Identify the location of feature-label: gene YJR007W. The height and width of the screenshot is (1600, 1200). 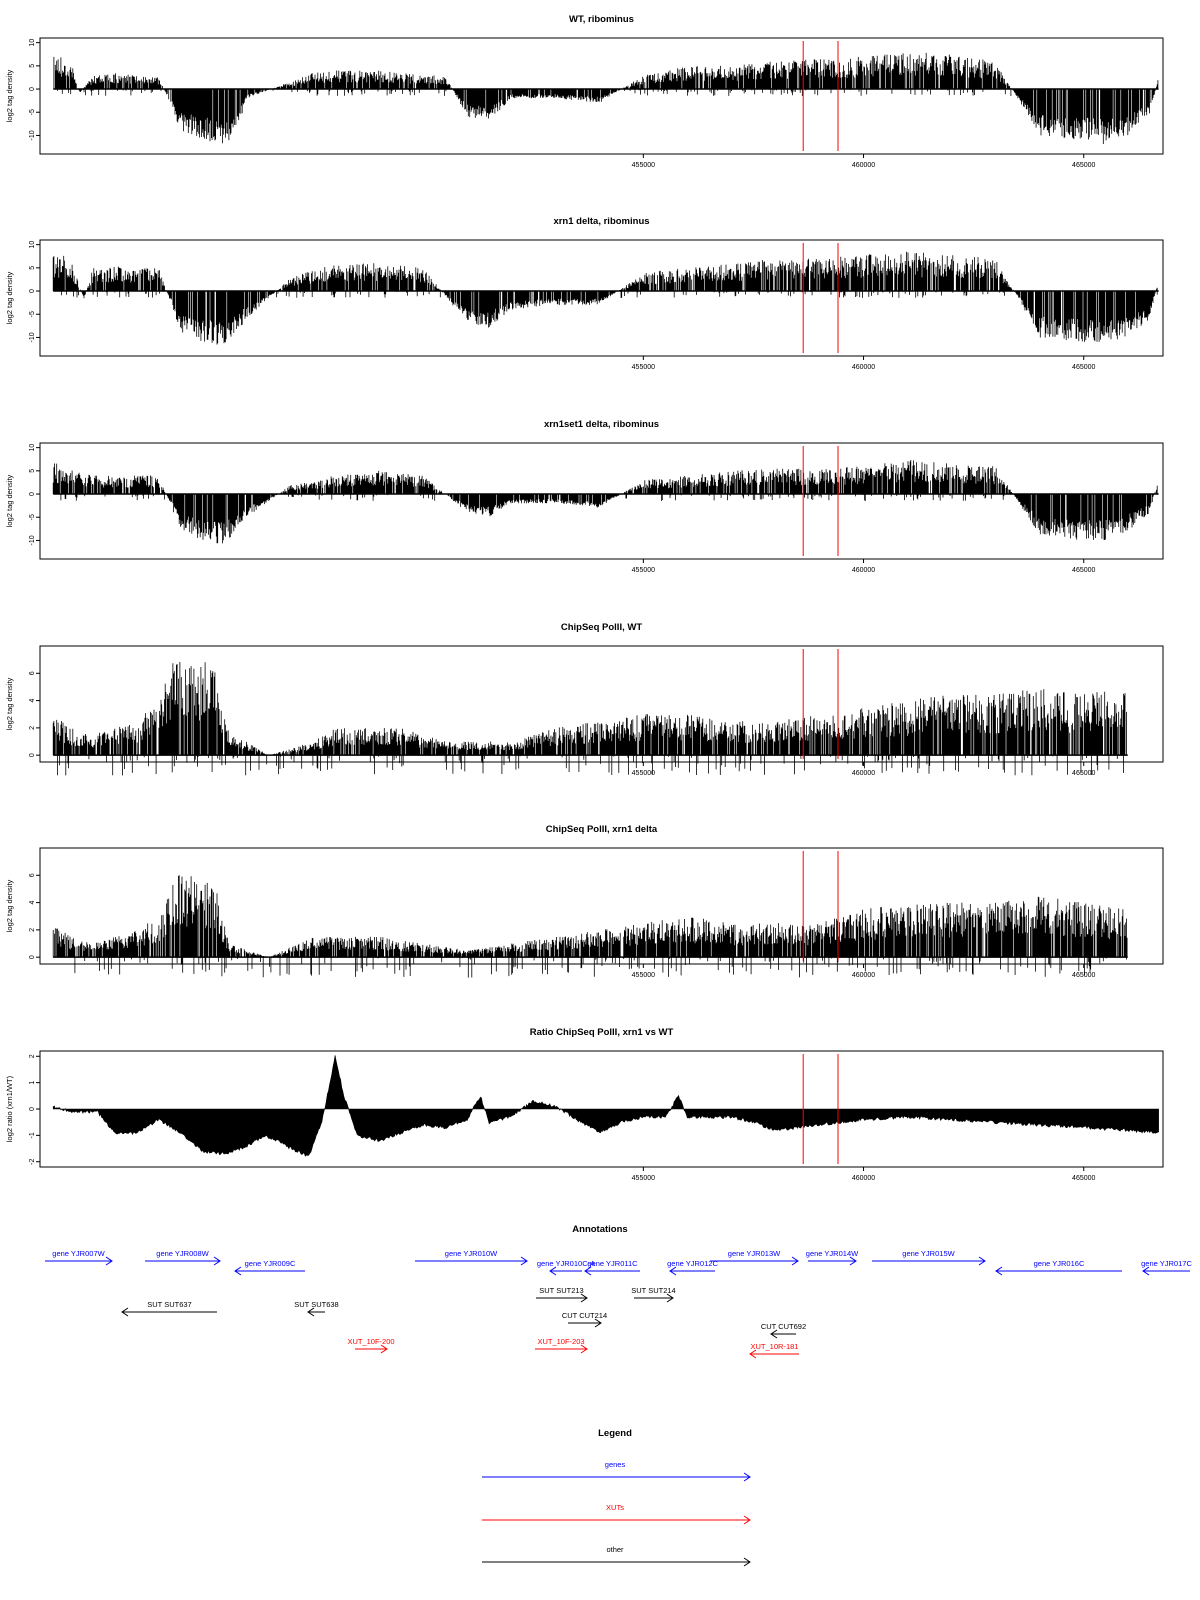
(78, 1253).